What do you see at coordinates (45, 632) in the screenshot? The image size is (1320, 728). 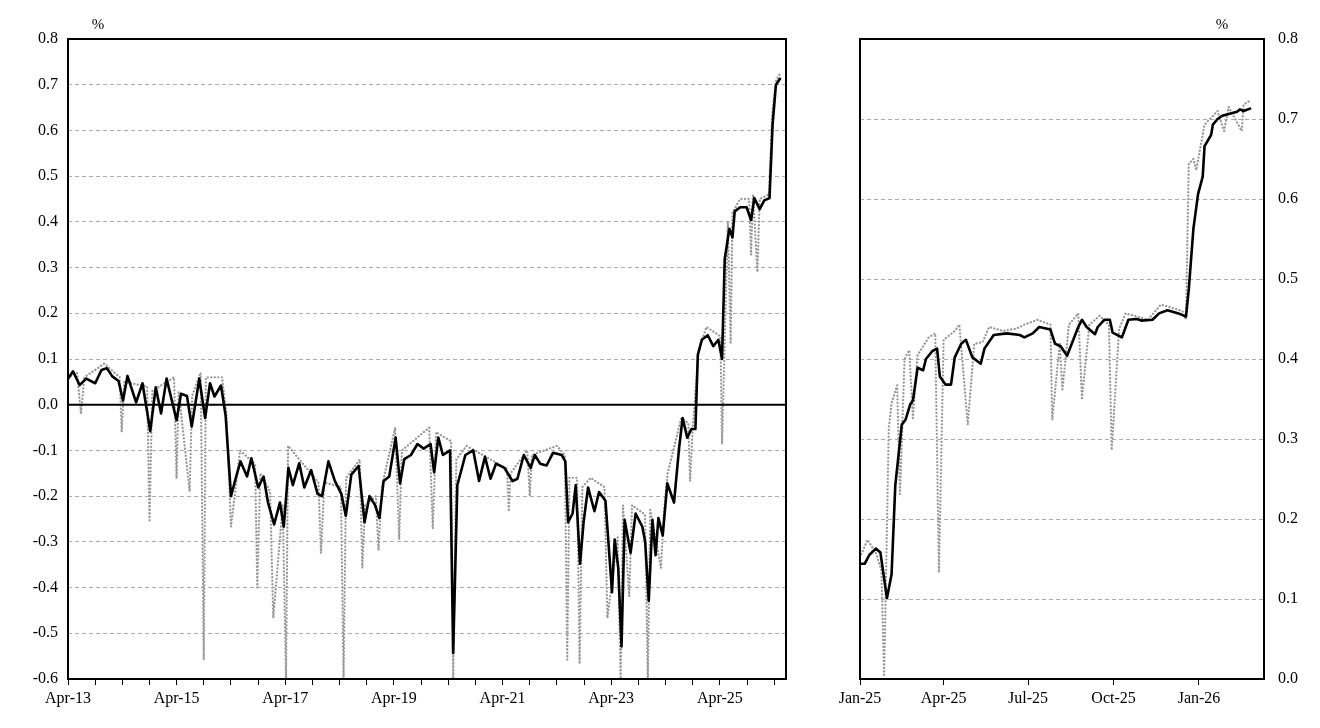 I see `y-tick-label: -0.5` at bounding box center [45, 632].